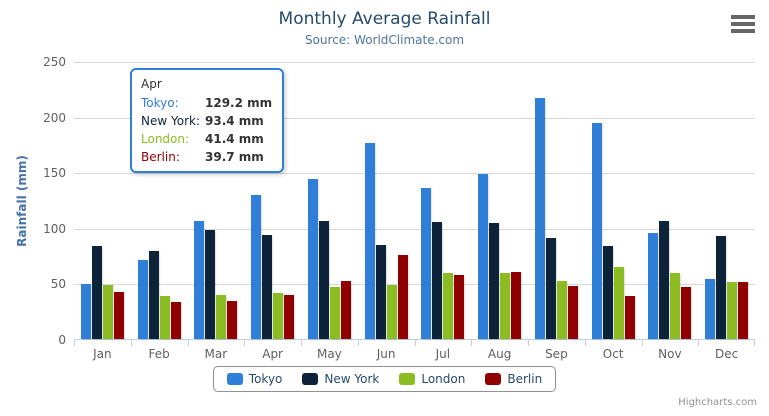  What do you see at coordinates (216, 354) in the screenshot?
I see `x-axis-label: Mar` at bounding box center [216, 354].